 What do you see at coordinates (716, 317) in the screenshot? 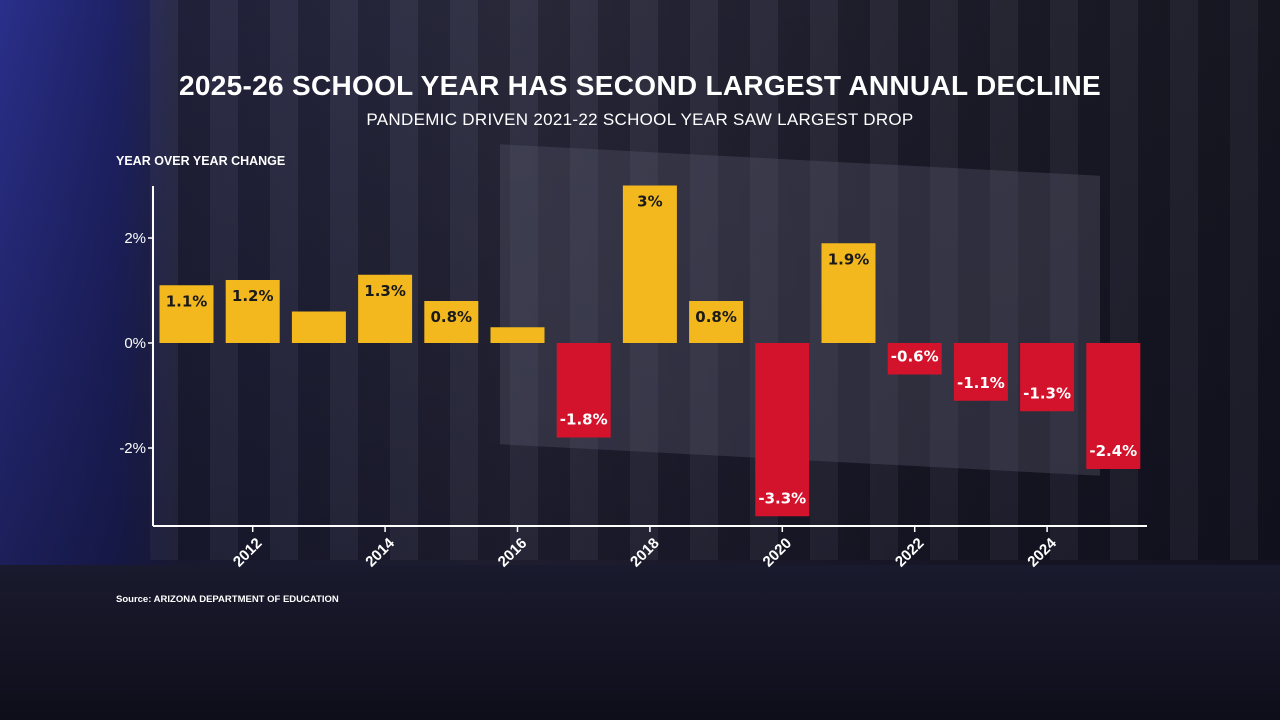
I see `data-label-2019: 0.8%` at bounding box center [716, 317].